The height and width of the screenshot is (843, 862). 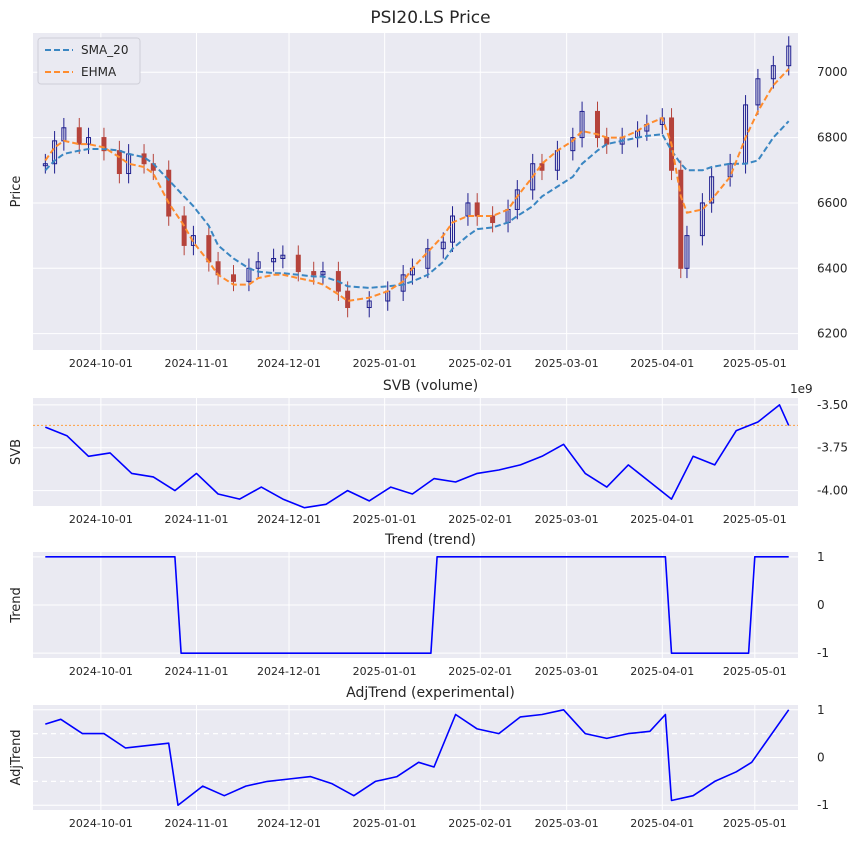 I want to click on panel-title: SVB (volume), so click(x=430, y=386).